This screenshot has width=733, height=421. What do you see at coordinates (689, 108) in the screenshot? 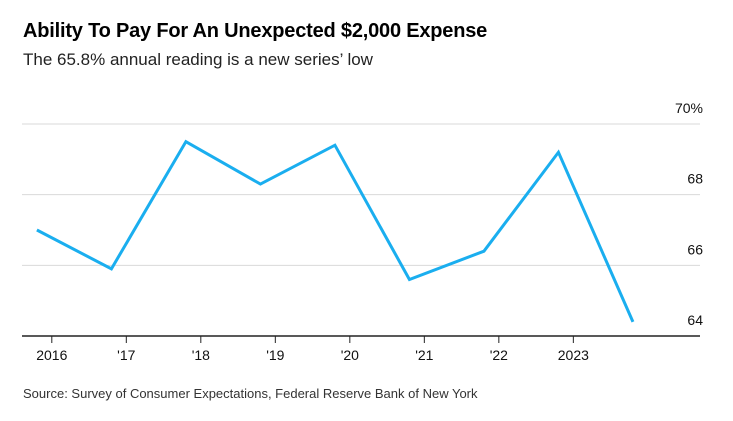
I see `y-tick-label: 70%` at bounding box center [689, 108].